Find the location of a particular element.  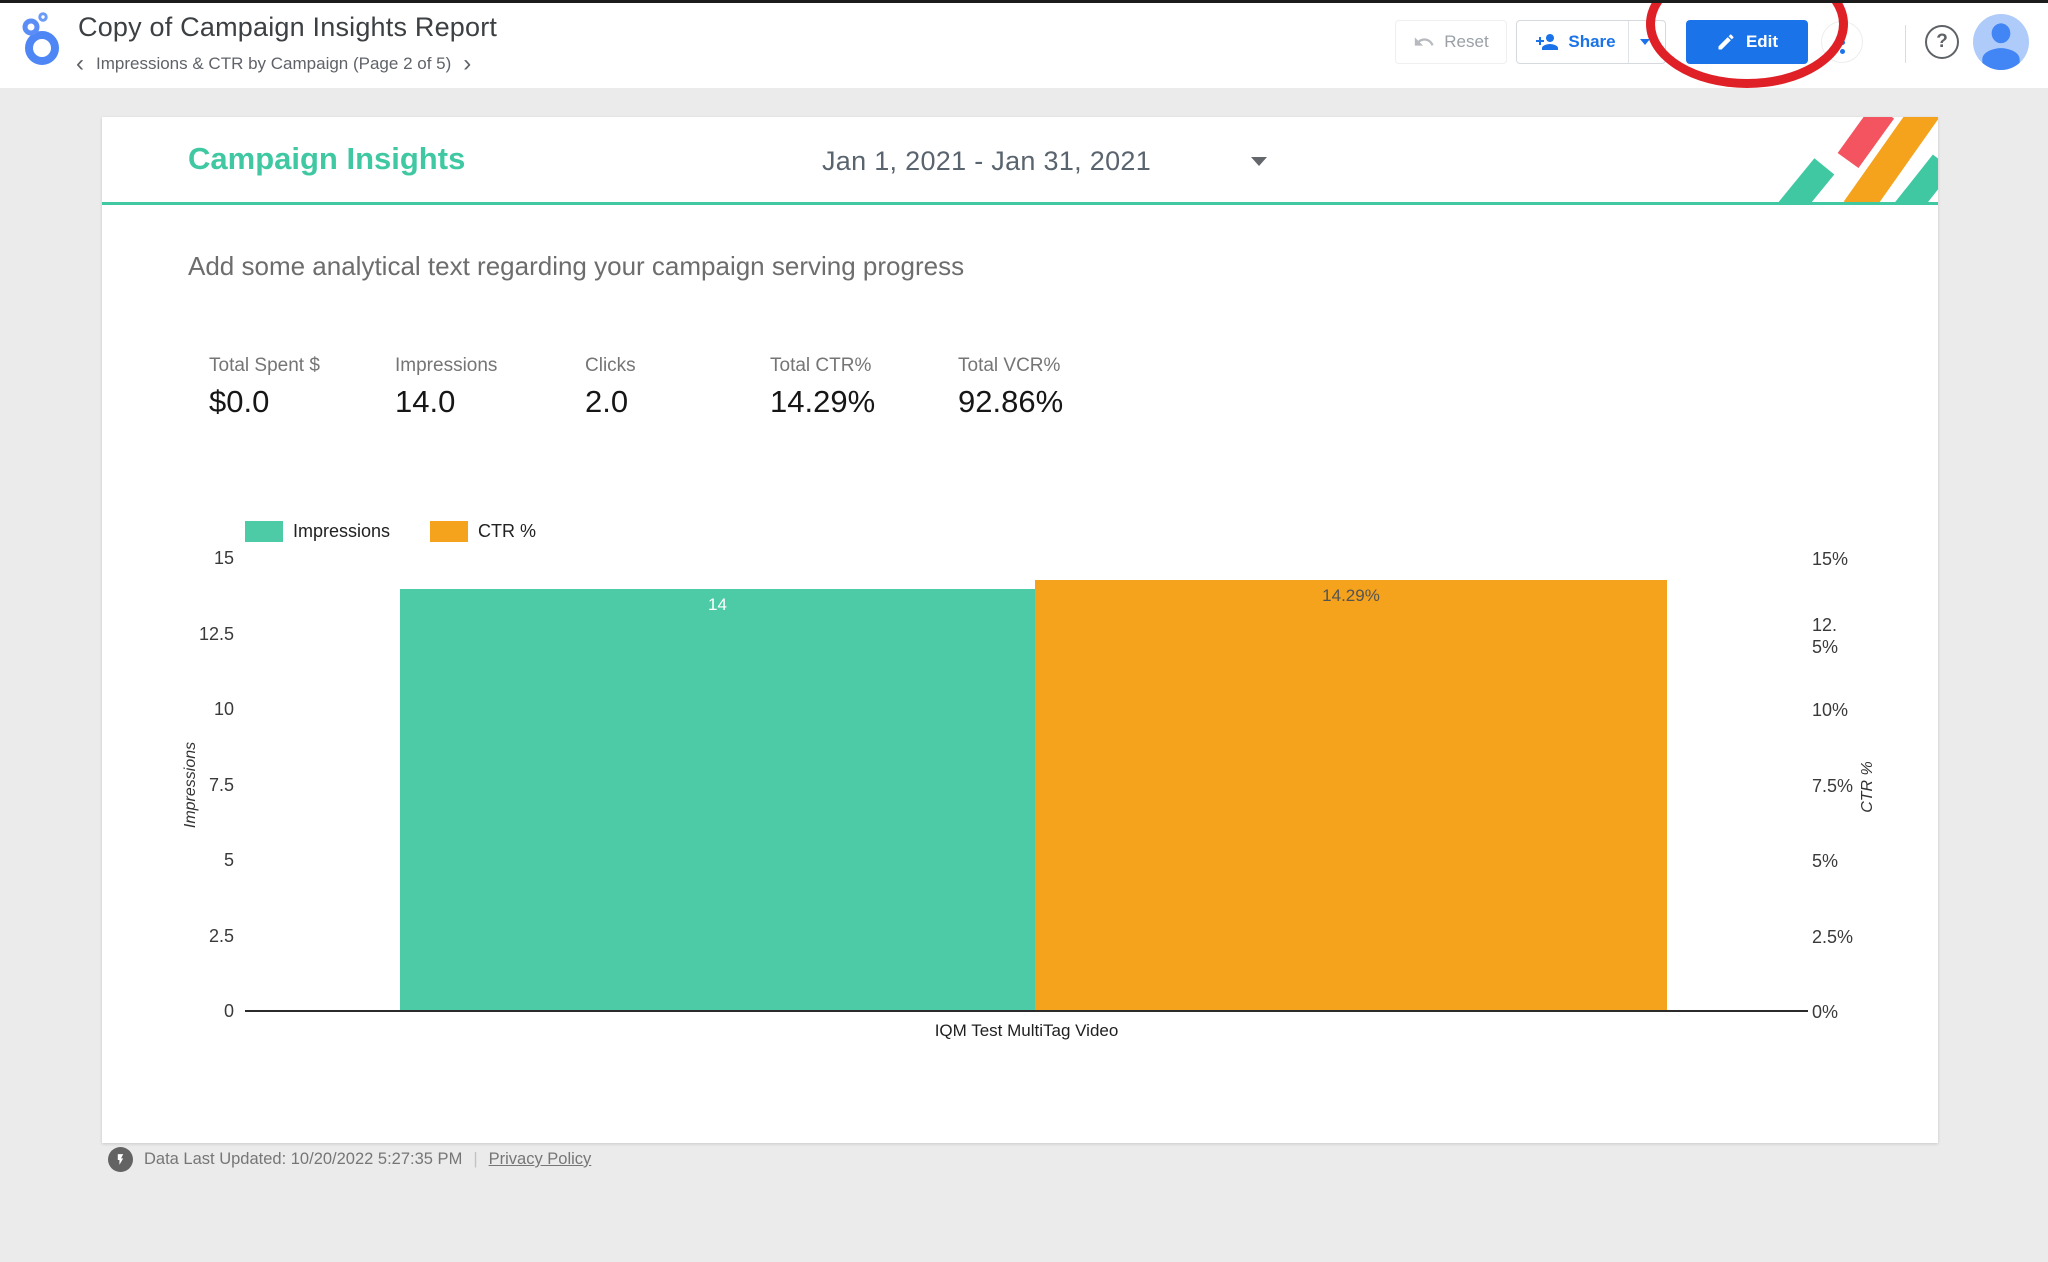

right-axis-tick: 15% is located at coordinates (1830, 559).